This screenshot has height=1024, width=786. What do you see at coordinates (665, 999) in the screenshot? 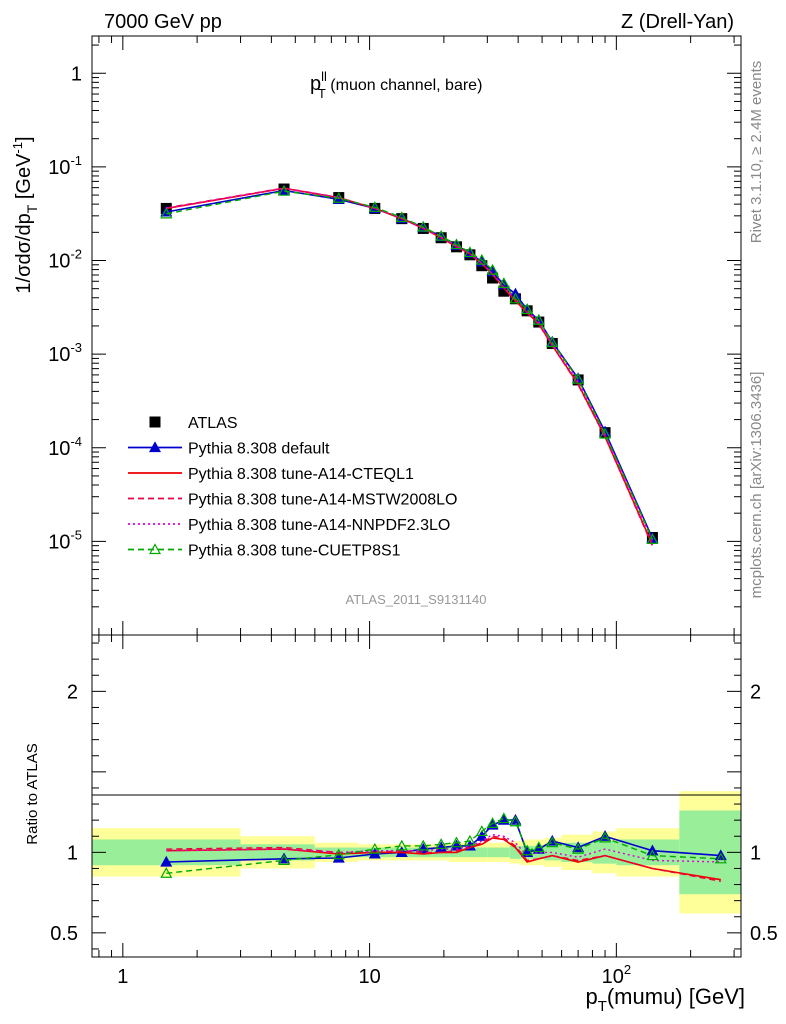
I see `x-axis-label: pT(mumu) [GeV]` at bounding box center [665, 999].